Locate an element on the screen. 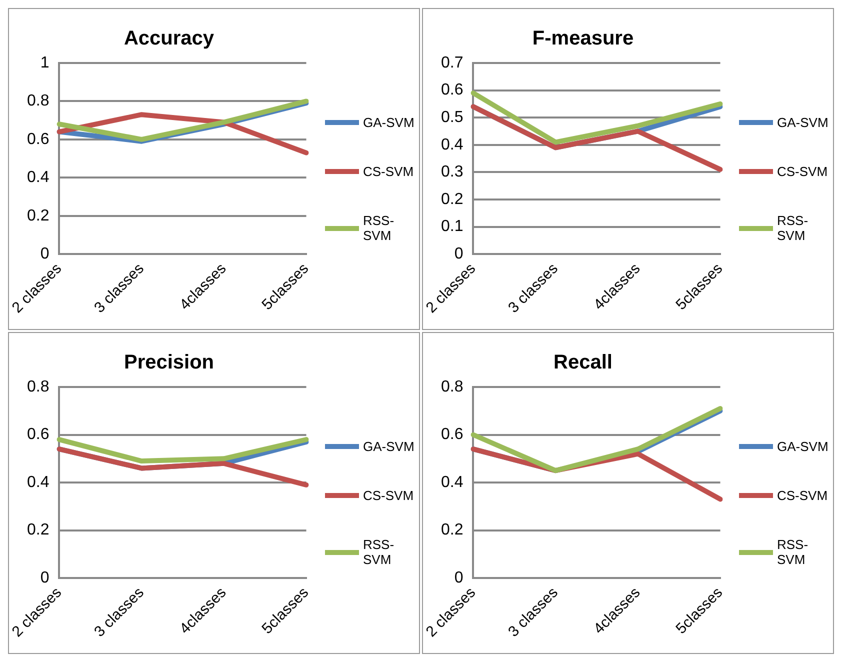  y-tick-label: 0.3 is located at coordinates (452, 172).